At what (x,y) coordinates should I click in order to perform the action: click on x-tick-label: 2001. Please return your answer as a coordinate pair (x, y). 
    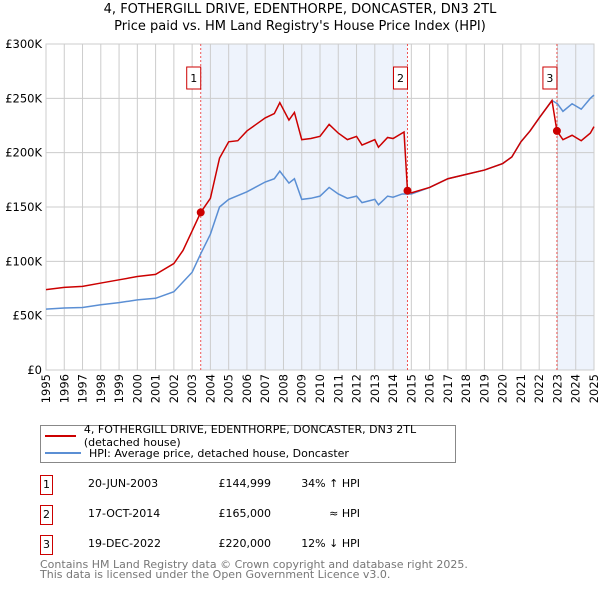
    Looking at the image, I should click on (156, 388).